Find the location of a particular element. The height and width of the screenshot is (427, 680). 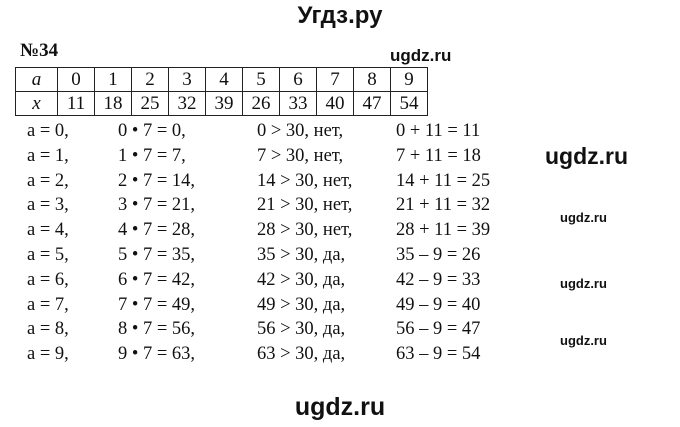

product: 2 • 7 = 14, is located at coordinates (157, 180).